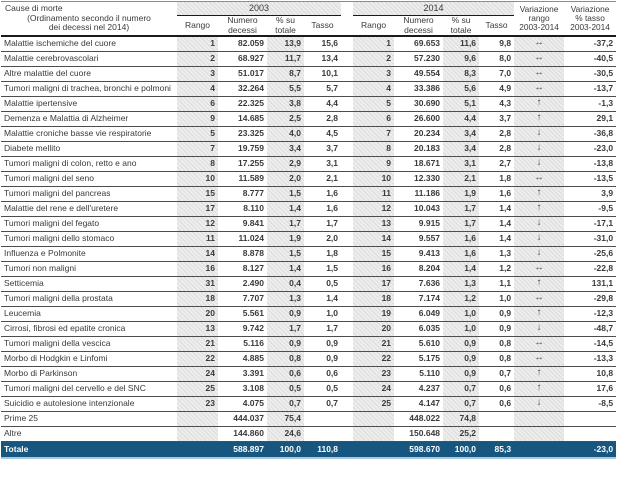 This screenshot has height=479, width=617. Describe the element at coordinates (590, 19) in the screenshot. I see `header-variation-rate: Variazione % tasso 2003-2014` at that location.